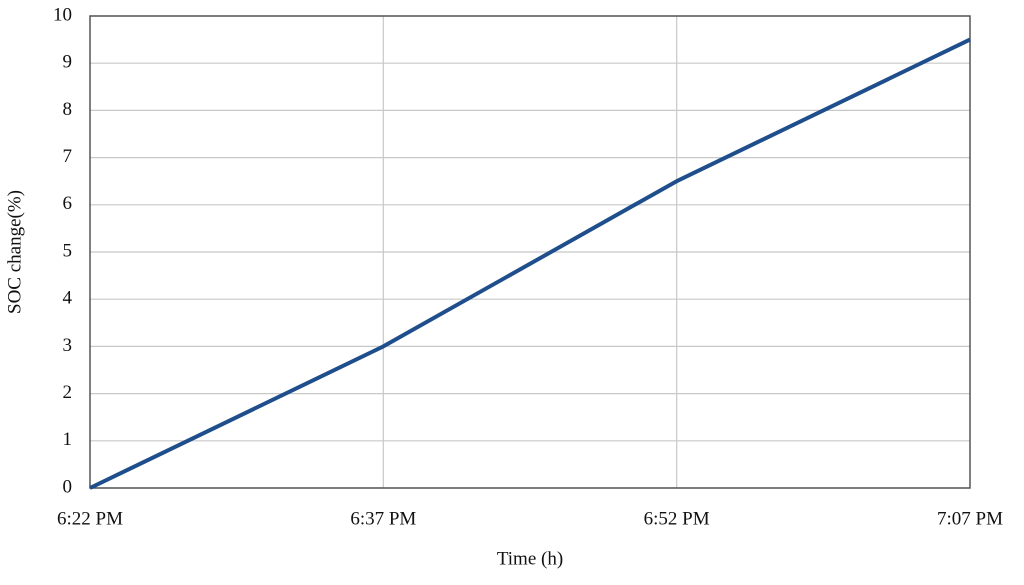  I want to click on y-tick-label: 1, so click(68, 439).